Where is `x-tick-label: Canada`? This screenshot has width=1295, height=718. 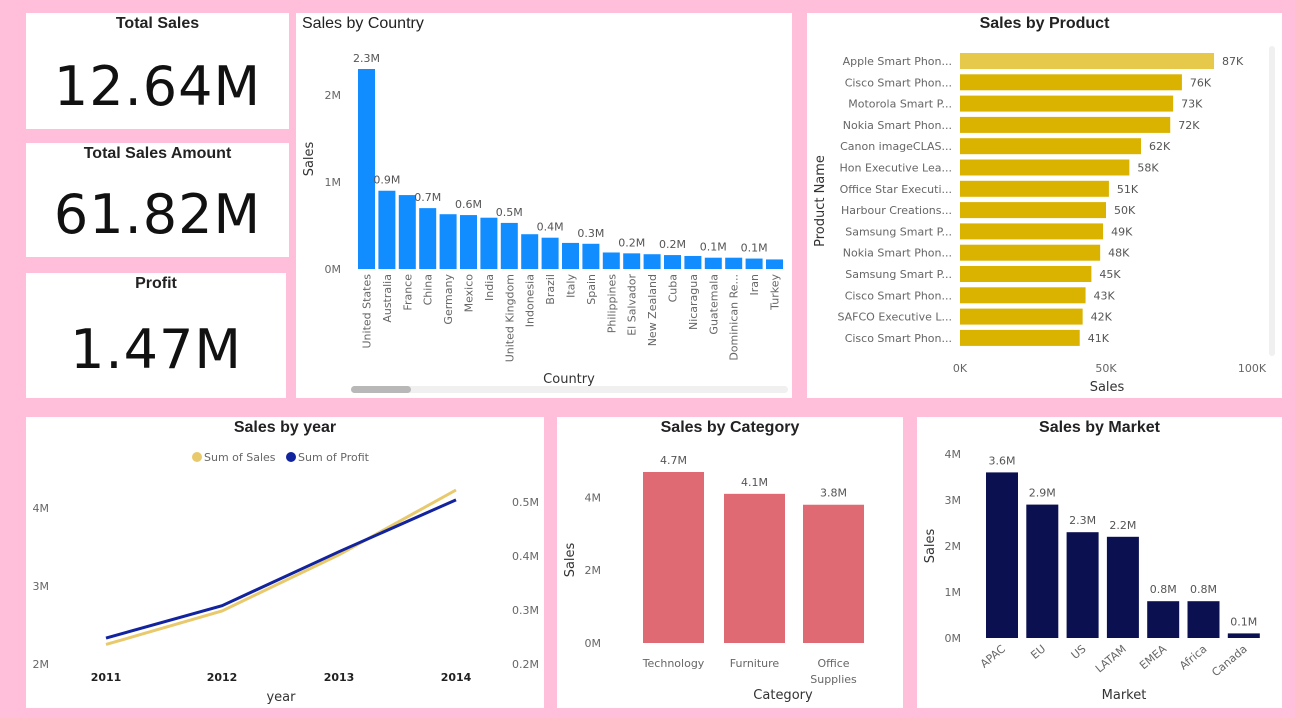 x-tick-label: Canada is located at coordinates (1229, 660).